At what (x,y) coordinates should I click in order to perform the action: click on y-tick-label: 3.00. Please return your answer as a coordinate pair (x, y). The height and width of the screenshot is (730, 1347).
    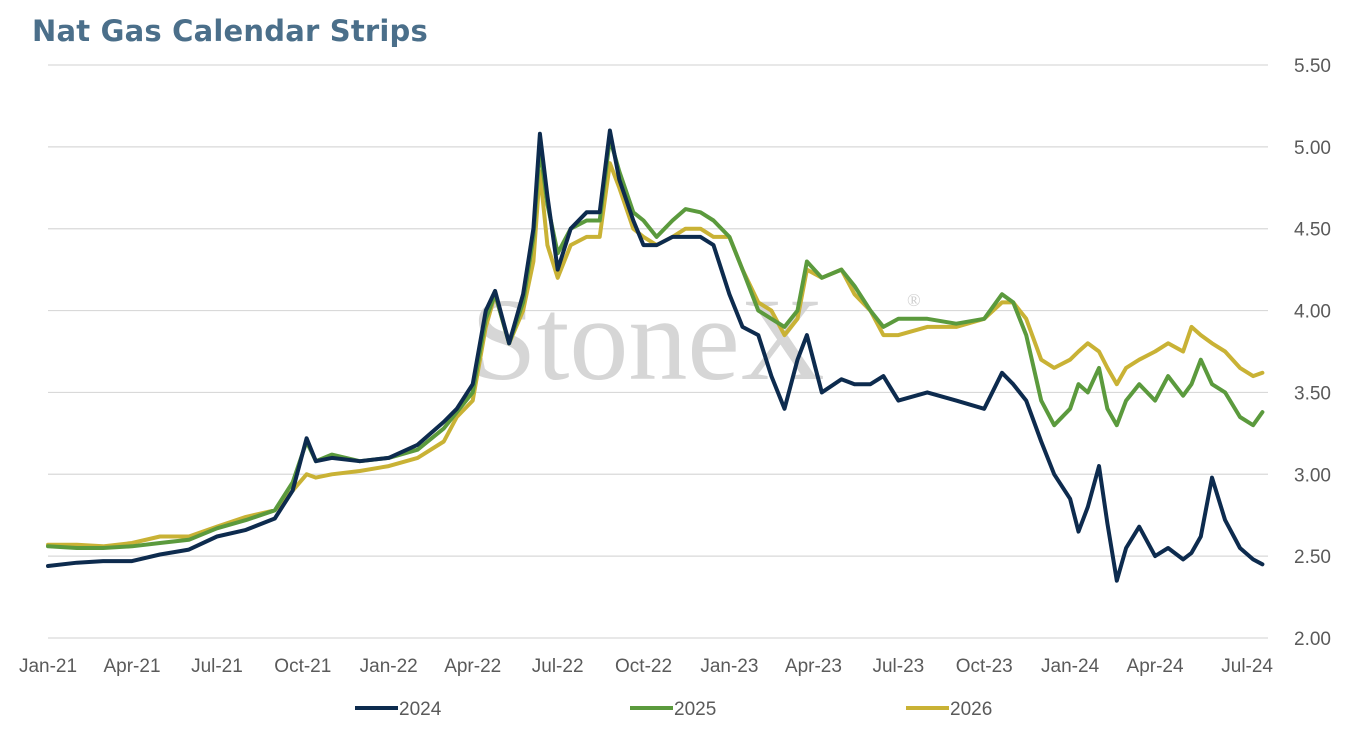
    Looking at the image, I should click on (1312, 475).